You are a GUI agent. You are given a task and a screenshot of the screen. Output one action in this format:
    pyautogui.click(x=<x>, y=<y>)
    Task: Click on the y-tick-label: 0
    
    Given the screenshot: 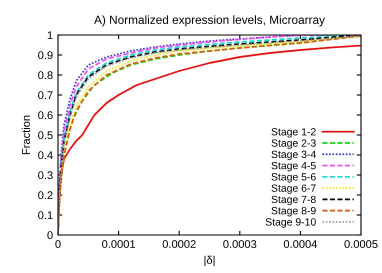 What is the action you would take?
    pyautogui.click(x=50, y=235)
    